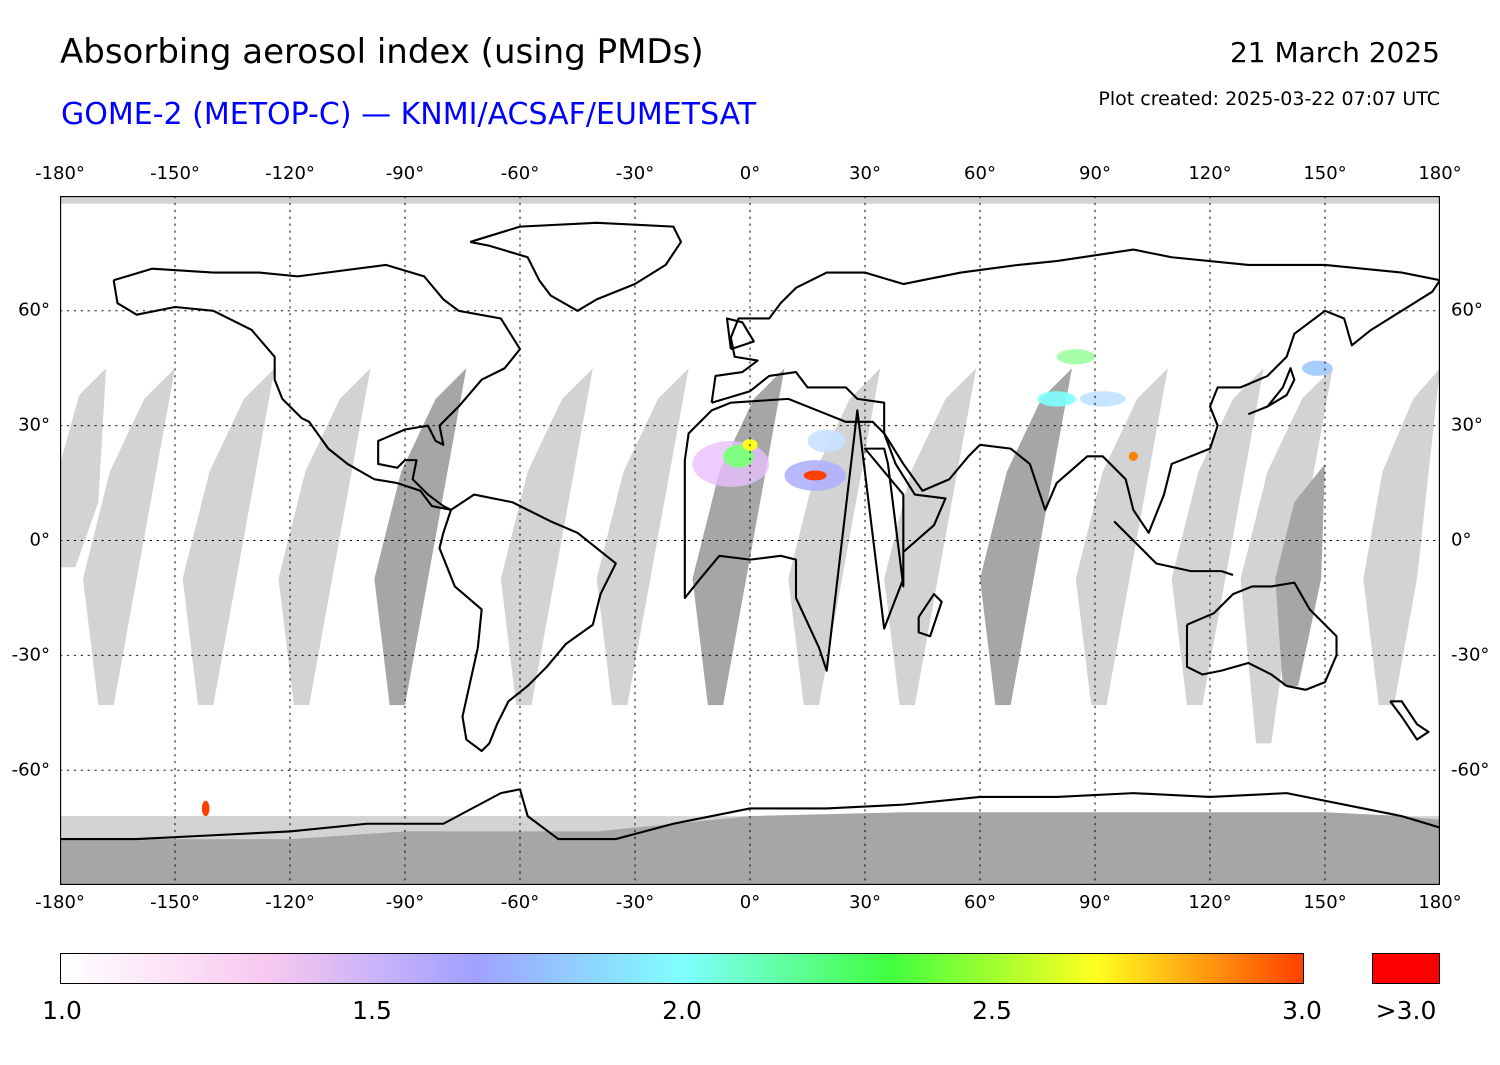  What do you see at coordinates (520, 902) in the screenshot?
I see `lon-label-bottom: -60°` at bounding box center [520, 902].